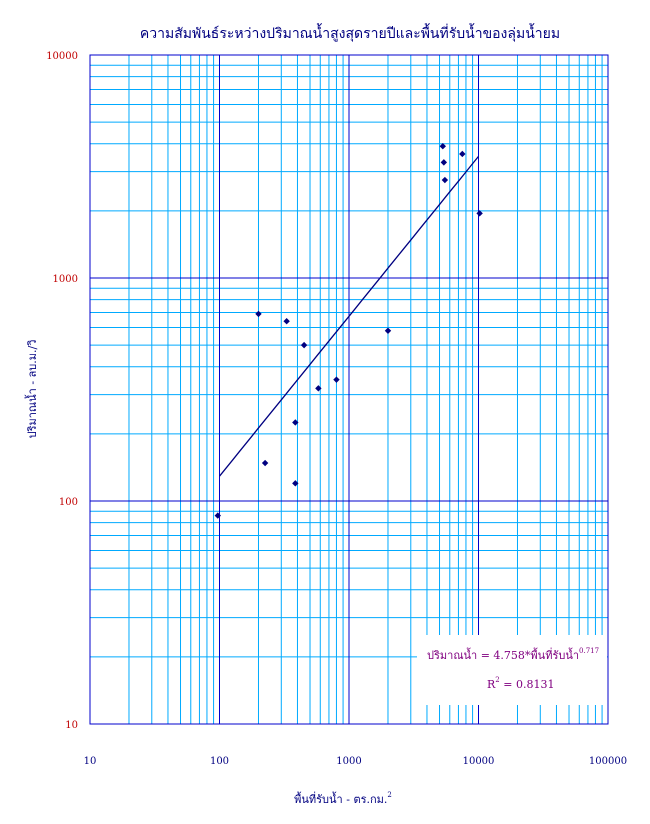 The height and width of the screenshot is (824, 650). What do you see at coordinates (348, 761) in the screenshot?
I see `x-tick-label: 1000` at bounding box center [348, 761].